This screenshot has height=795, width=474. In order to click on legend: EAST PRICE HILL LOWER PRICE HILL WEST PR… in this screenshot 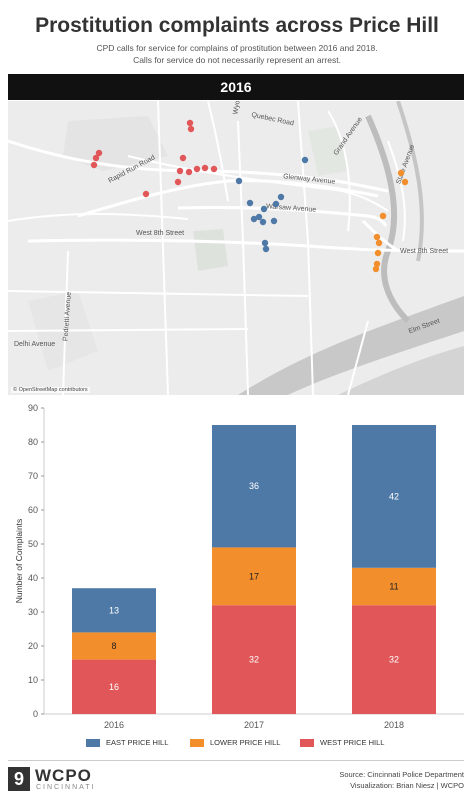, I will do `click(237, 746)`.